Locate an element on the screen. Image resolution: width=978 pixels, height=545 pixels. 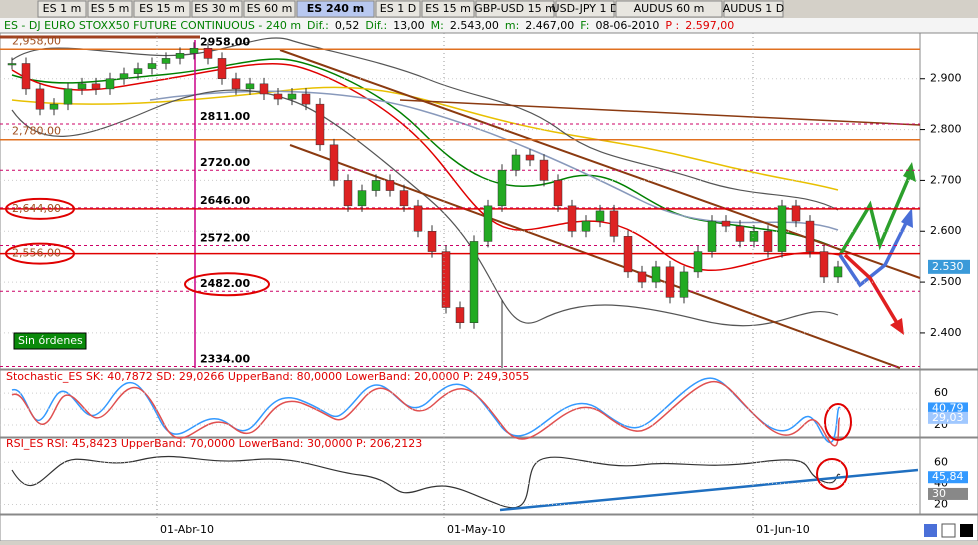
tab-label: ES 60 m is located at coordinates (270, 8).